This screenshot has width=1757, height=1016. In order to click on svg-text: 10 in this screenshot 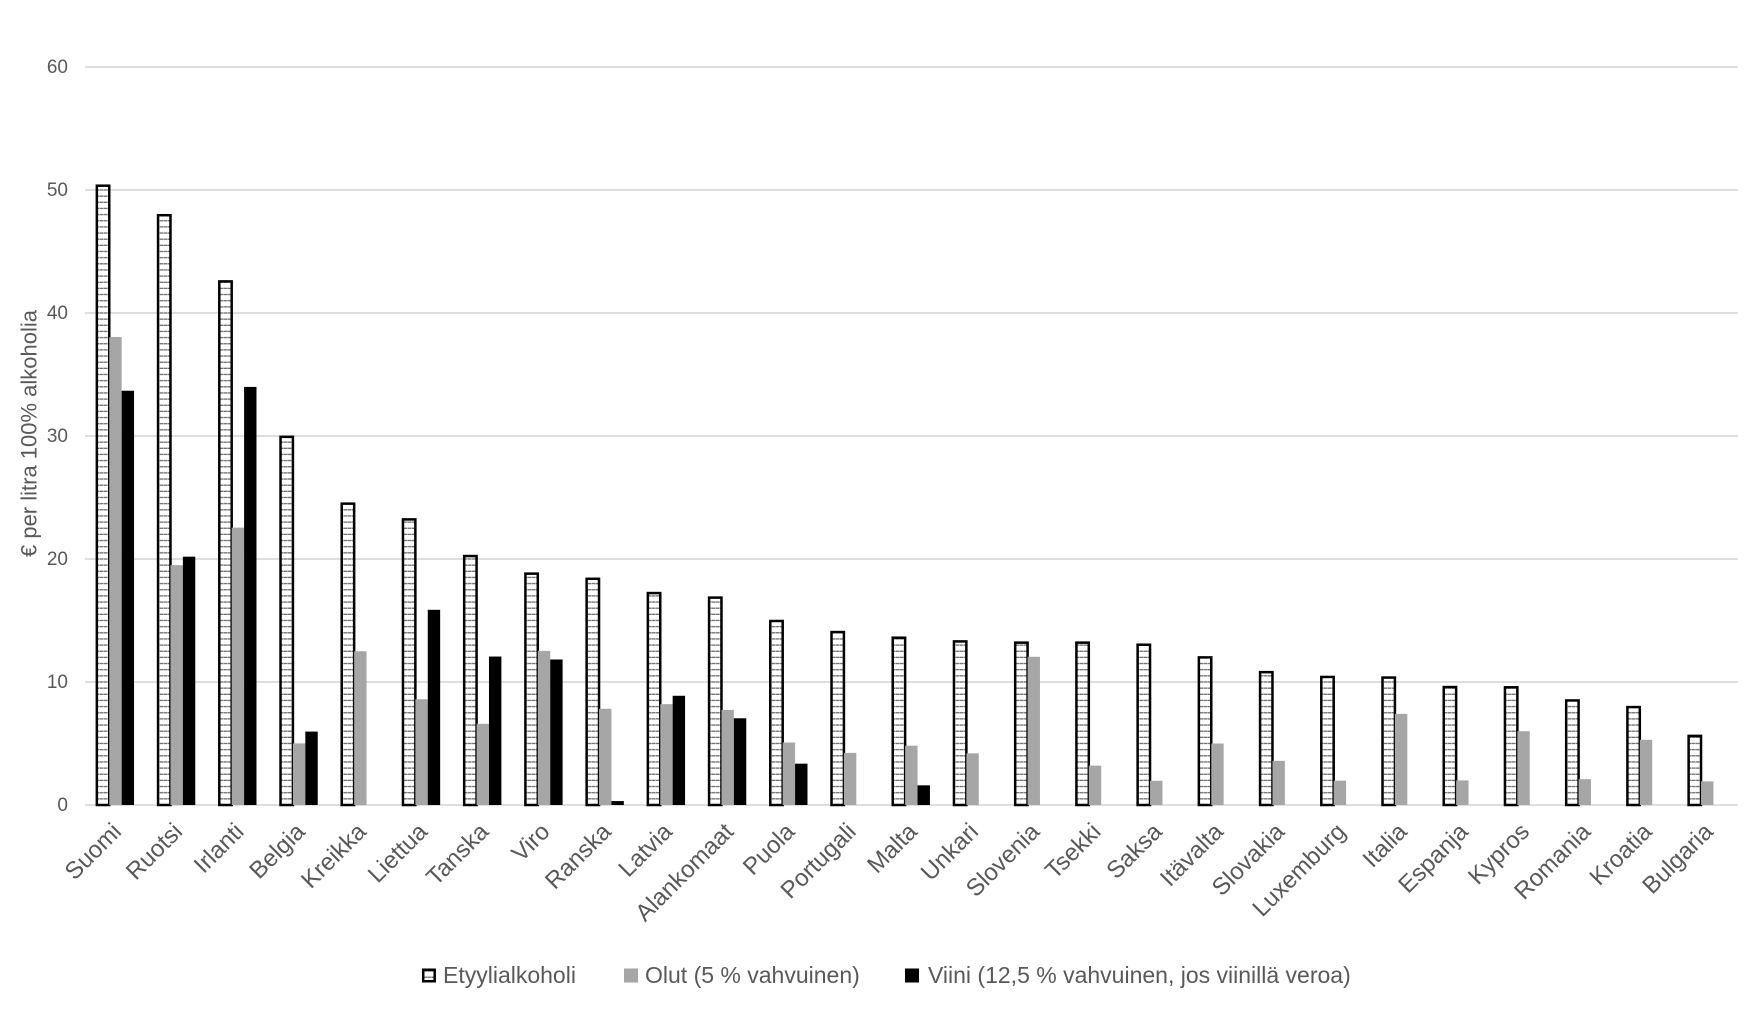, I will do `click(57, 682)`.